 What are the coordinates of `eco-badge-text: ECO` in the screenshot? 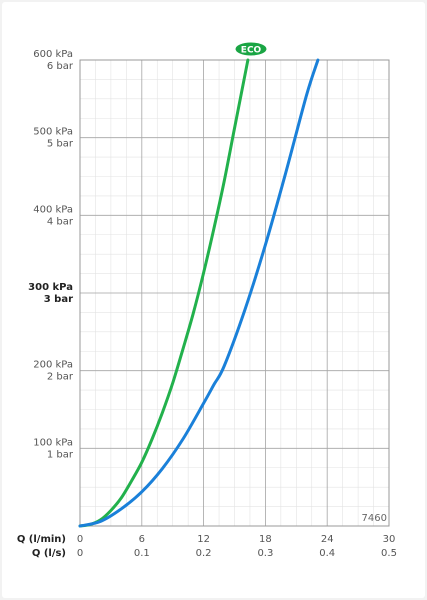 It's located at (251, 51).